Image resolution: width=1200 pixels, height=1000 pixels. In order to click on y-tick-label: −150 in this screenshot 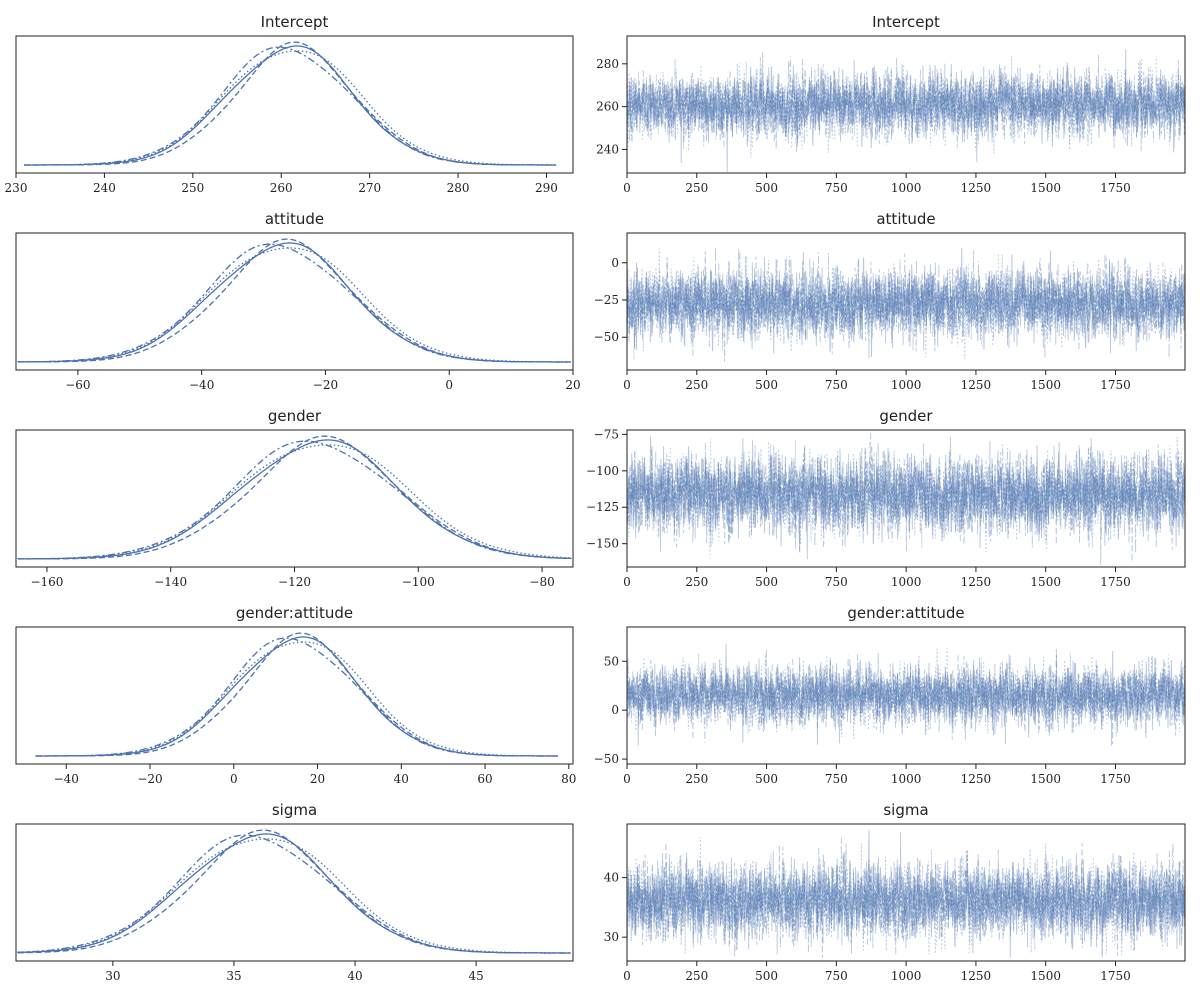, I will do `click(602, 544)`.